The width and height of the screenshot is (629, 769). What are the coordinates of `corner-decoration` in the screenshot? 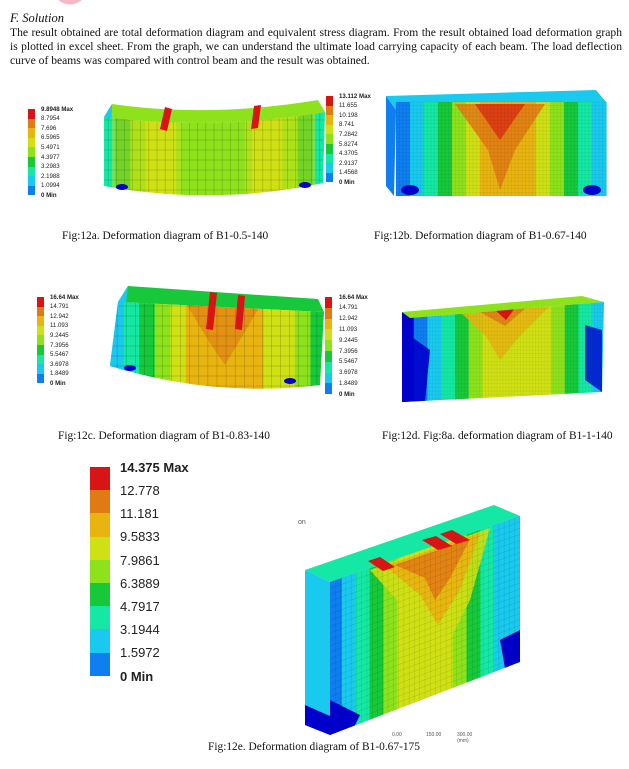 It's located at (70, 2).